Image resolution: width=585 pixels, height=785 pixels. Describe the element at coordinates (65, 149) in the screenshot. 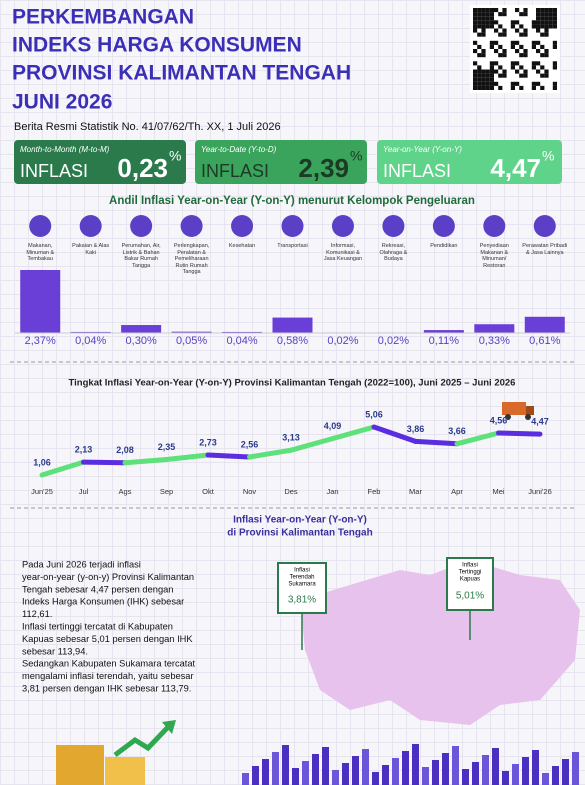

I see `card-period: Month-to-Month (M-to-M)` at that location.